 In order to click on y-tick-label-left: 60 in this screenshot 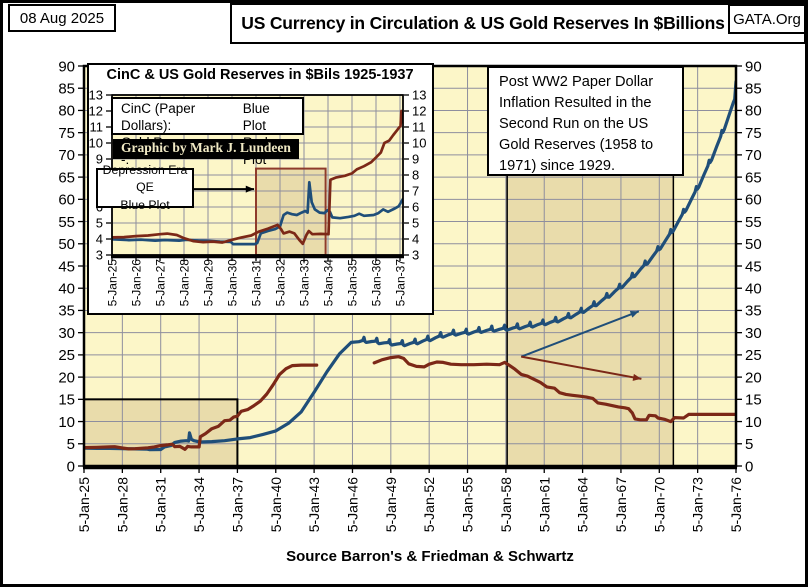, I will do `click(66, 200)`.